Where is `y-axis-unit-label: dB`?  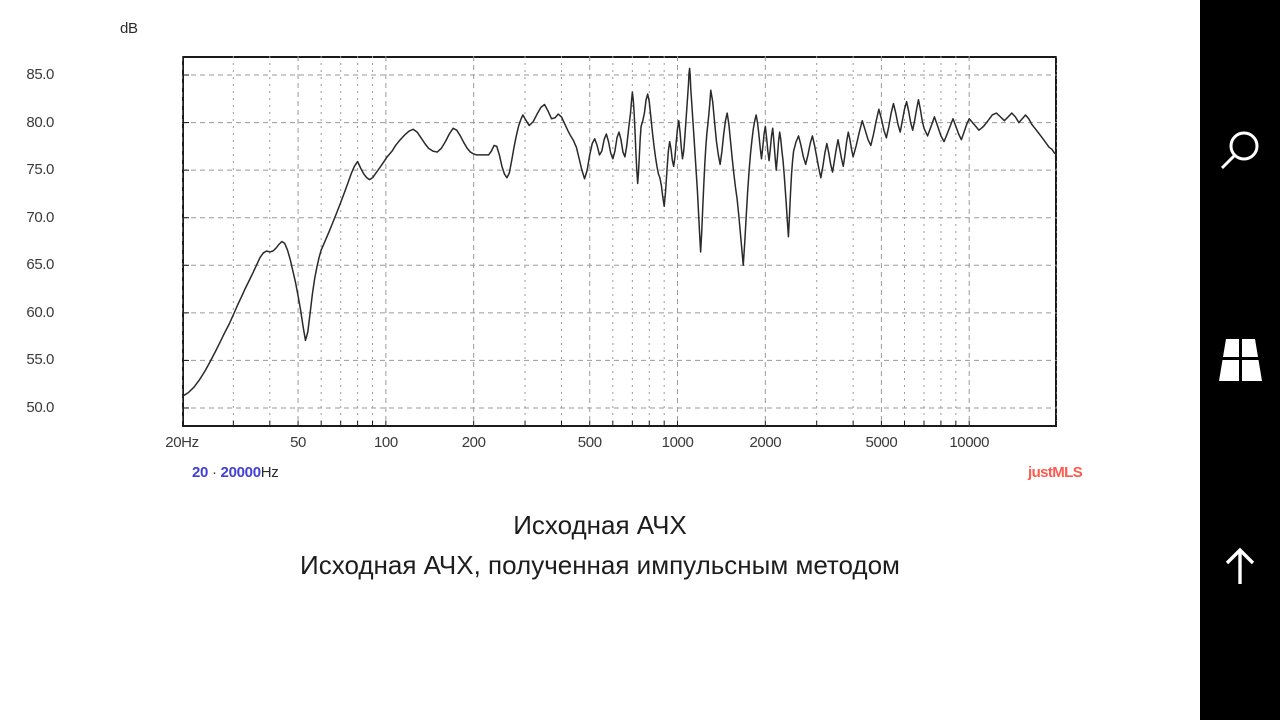 y-axis-unit-label: dB is located at coordinates (129, 28).